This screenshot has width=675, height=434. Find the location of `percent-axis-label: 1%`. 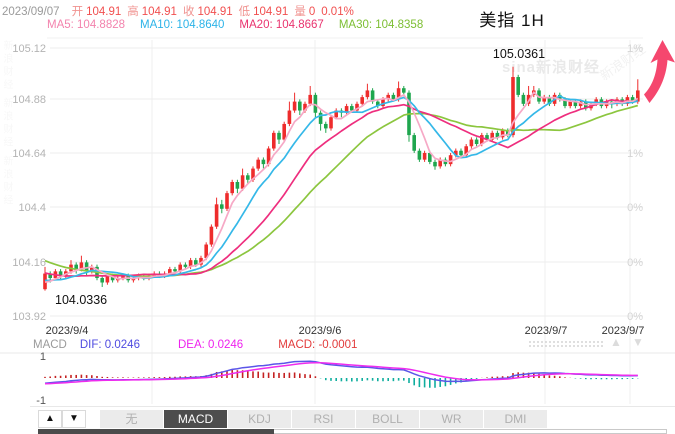

percent-axis-label: 1% is located at coordinates (635, 49).